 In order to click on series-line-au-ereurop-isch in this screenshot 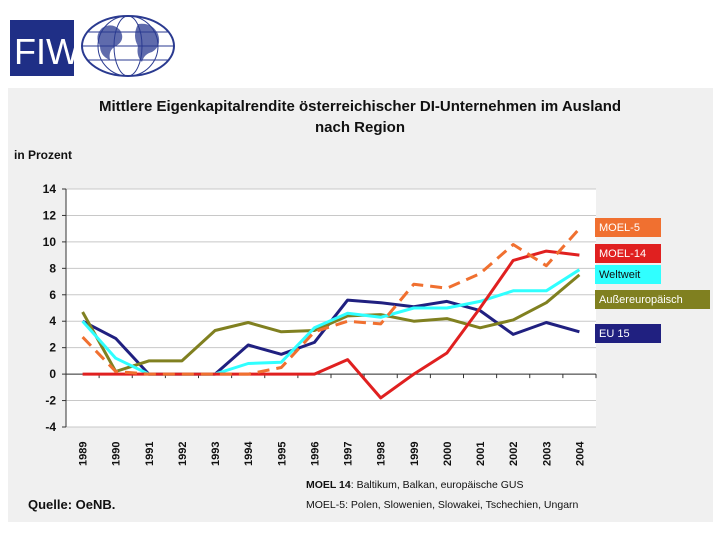, I will do `click(331, 323)`.